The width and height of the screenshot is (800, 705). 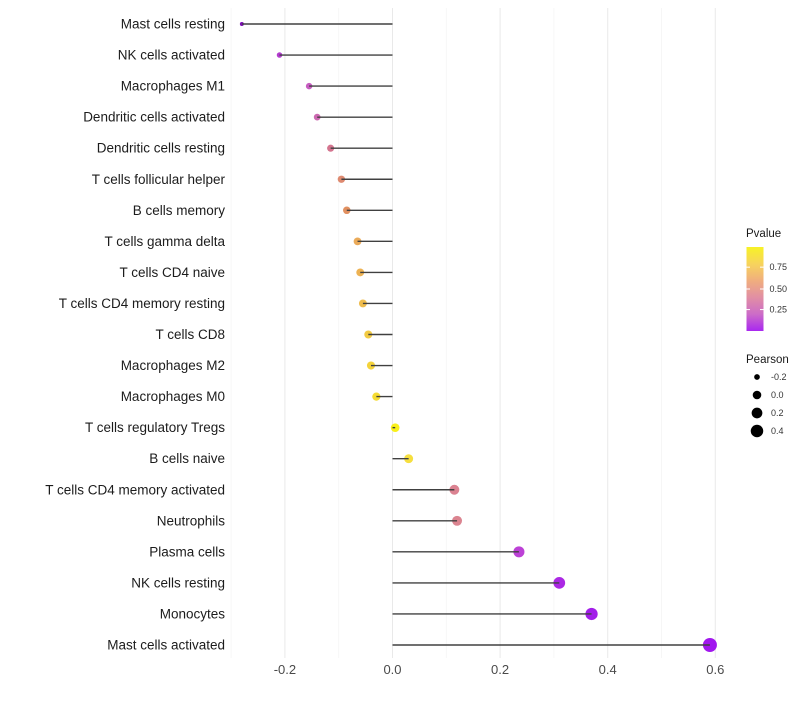 What do you see at coordinates (142, 303) in the screenshot?
I see `y-axis-label: T cells CD4 memory resting` at bounding box center [142, 303].